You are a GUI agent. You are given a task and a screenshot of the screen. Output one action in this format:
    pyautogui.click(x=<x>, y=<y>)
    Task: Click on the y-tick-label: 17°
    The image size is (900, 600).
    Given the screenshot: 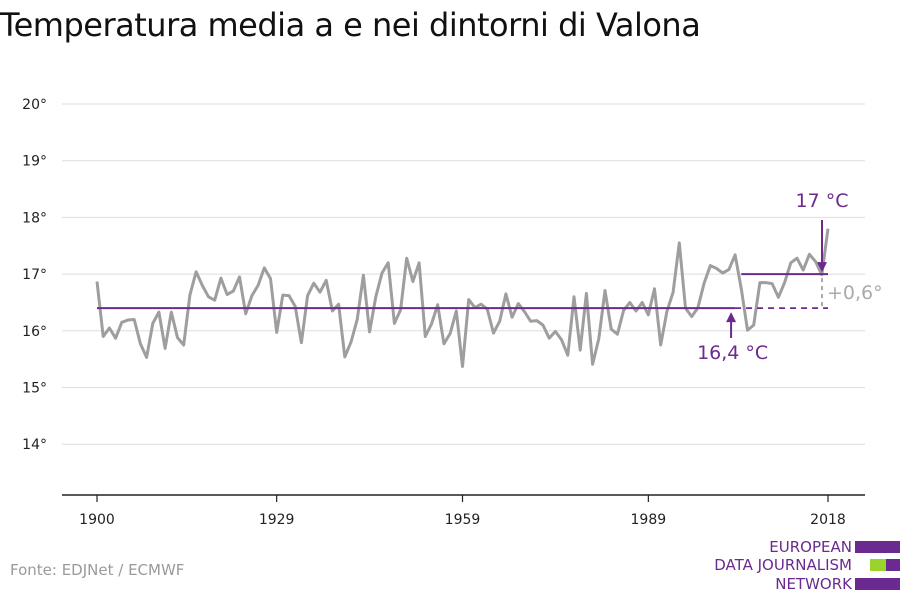 What is the action you would take?
    pyautogui.click(x=34, y=275)
    